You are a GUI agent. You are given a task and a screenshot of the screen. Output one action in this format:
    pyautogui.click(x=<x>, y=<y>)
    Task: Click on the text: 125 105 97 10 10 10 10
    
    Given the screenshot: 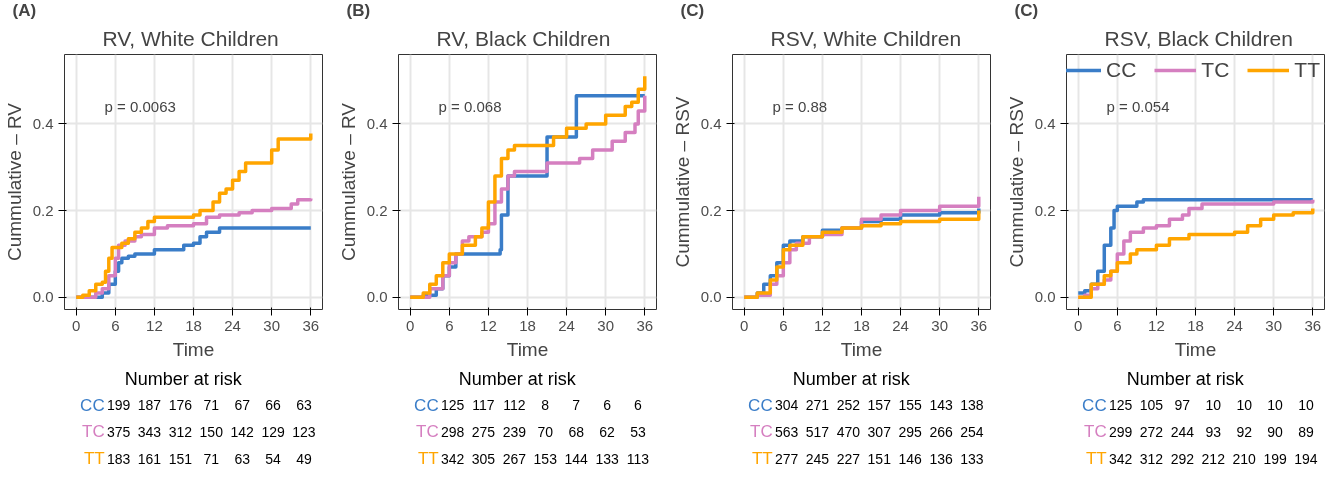 What is the action you would take?
    pyautogui.click(x=1211, y=405)
    